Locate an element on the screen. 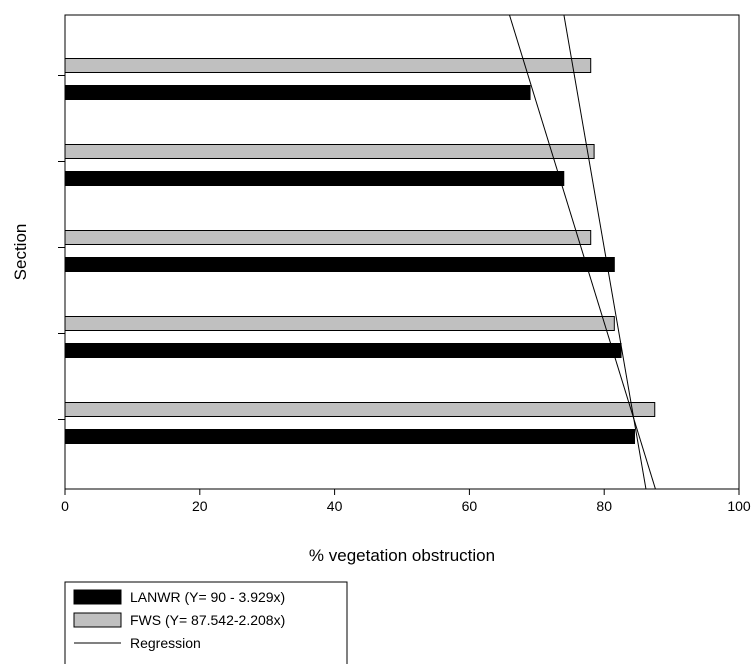  legend-label-lanwr: LANWR (Y= 90 - 3.929x) is located at coordinates (207, 597).